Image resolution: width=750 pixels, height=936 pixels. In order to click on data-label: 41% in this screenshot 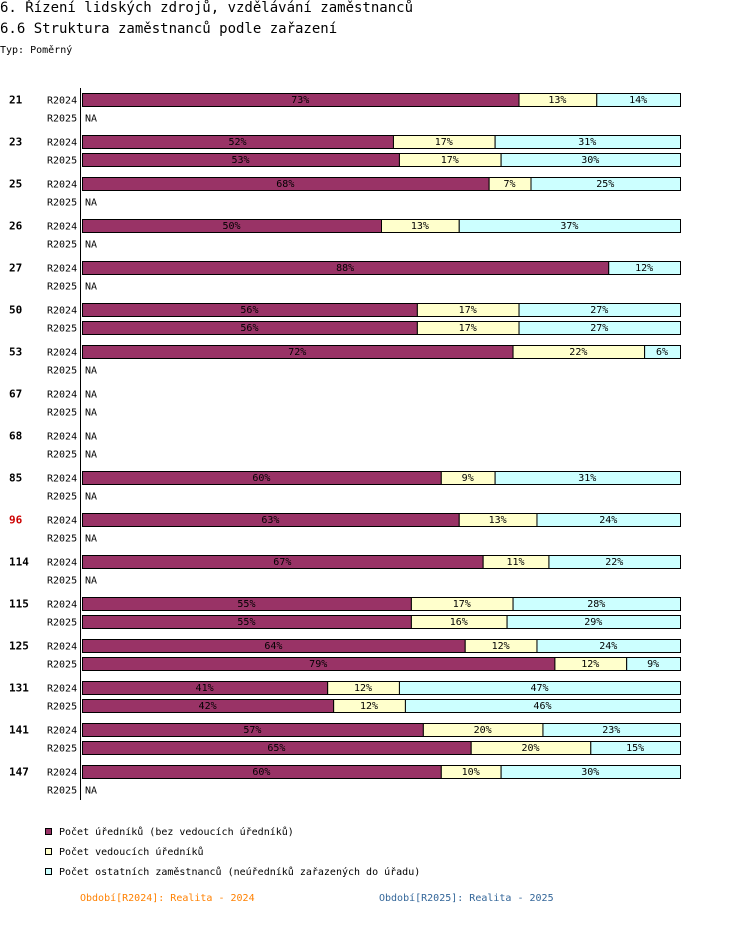, I will do `click(205, 688)`.